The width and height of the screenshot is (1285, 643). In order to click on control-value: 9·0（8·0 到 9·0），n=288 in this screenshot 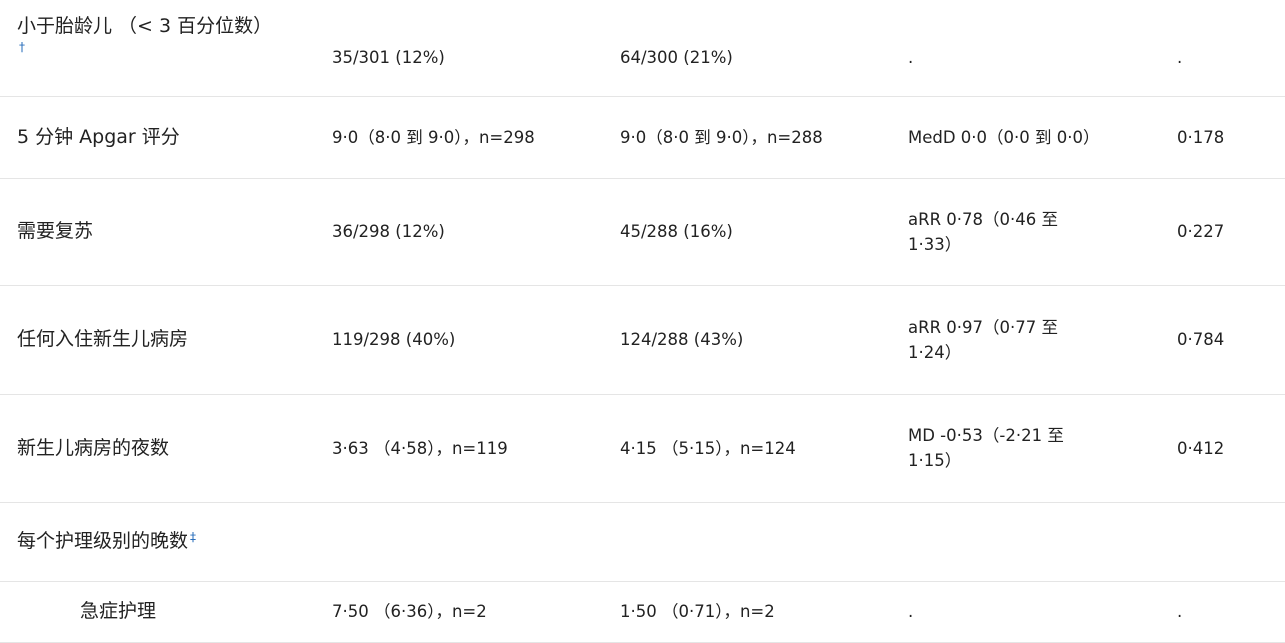, I will do `click(764, 137)`.